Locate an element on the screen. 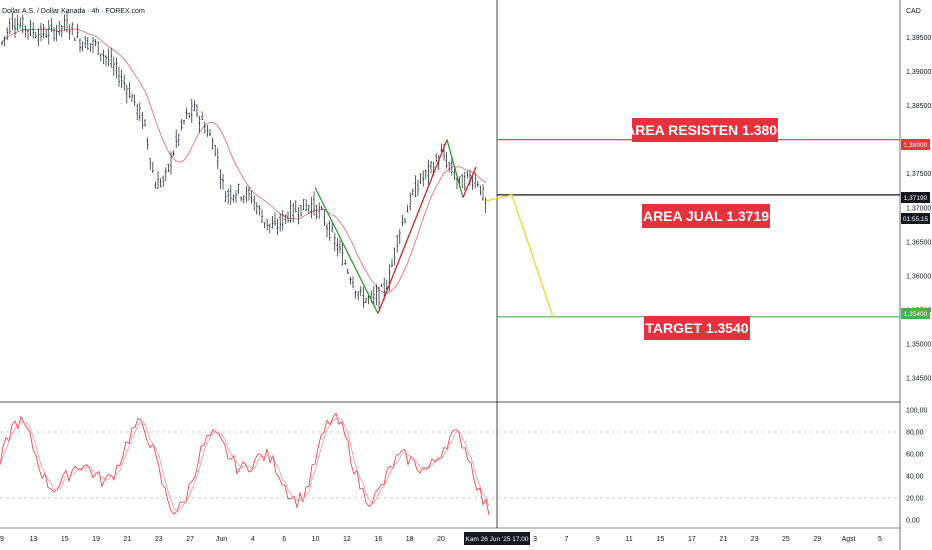 The width and height of the screenshot is (932, 550). target-label: TARGET 1.3540 is located at coordinates (696, 328).